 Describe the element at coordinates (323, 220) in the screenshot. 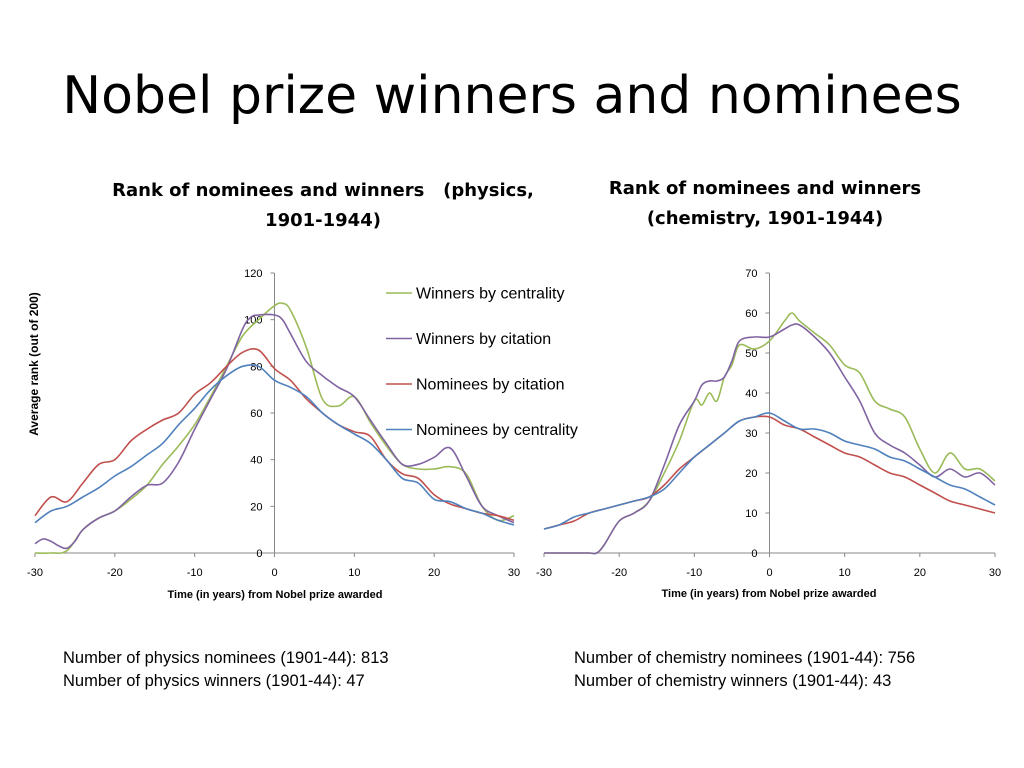

I see `physics-chart-title-line2: 1901-1944)` at that location.